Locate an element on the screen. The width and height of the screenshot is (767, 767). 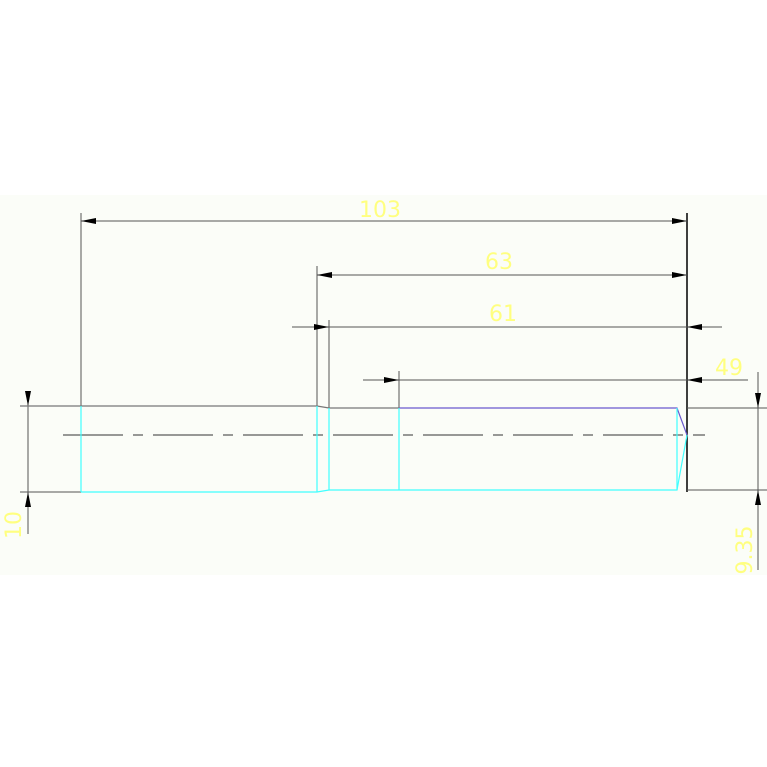
dimension-text-103: 103 is located at coordinates (380, 210).